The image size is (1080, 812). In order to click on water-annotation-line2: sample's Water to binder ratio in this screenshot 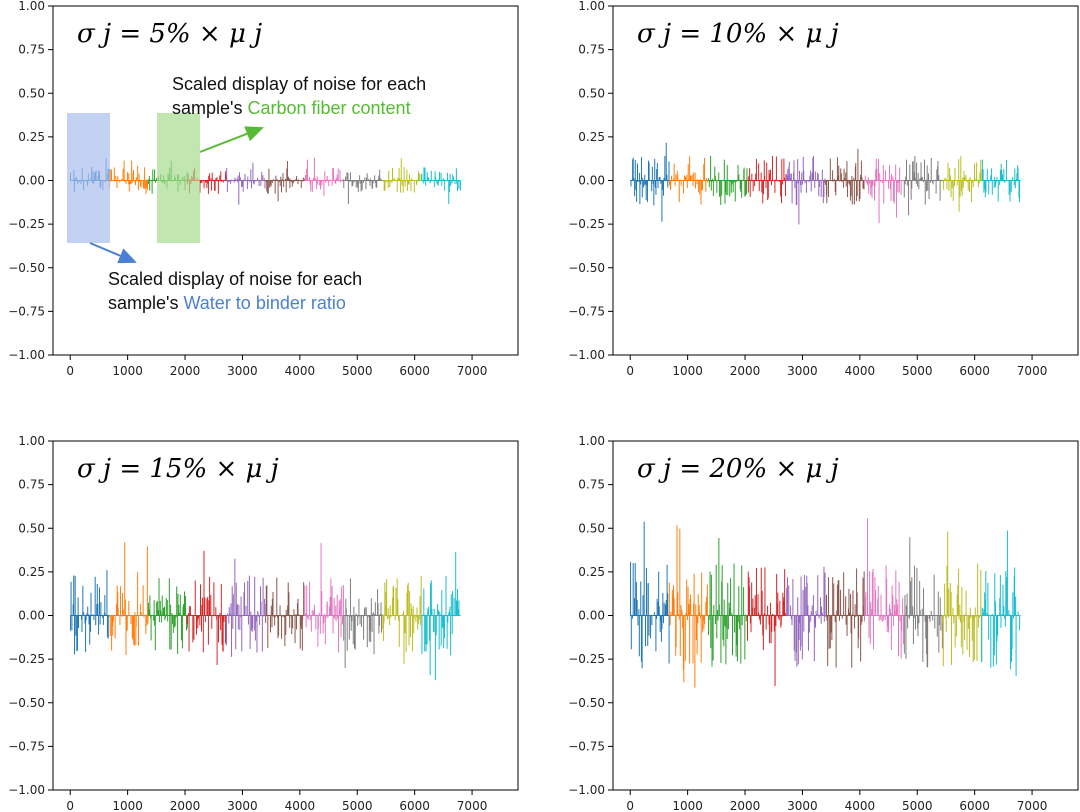, I will do `click(227, 303)`.